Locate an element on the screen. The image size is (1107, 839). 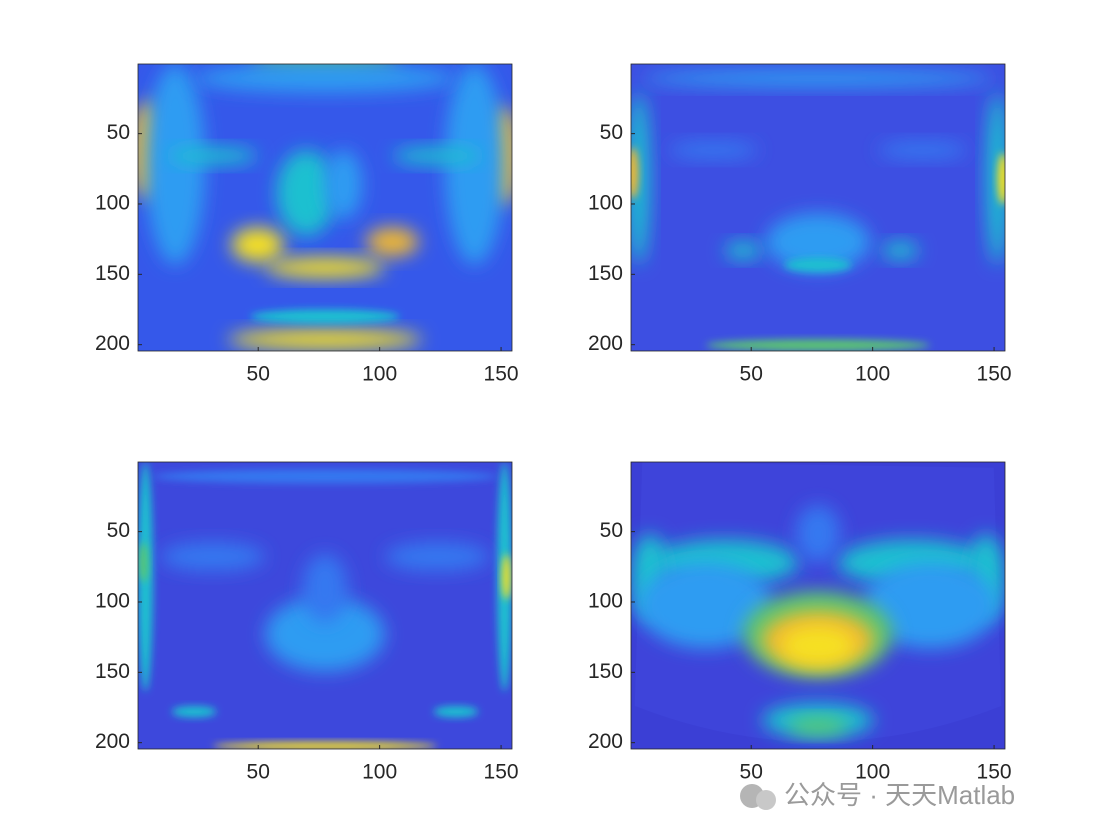
image-background is located at coordinates (818, 207).